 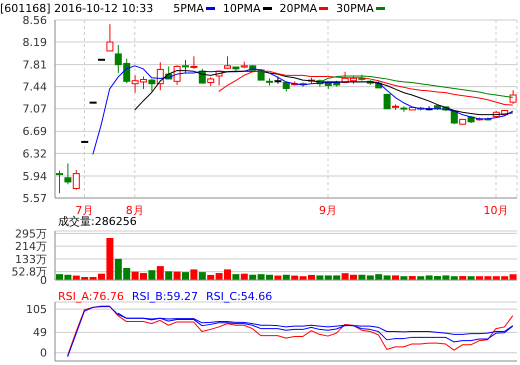 What do you see at coordinates (34, 176) in the screenshot?
I see `y-tick-label: 5.94` at bounding box center [34, 176].